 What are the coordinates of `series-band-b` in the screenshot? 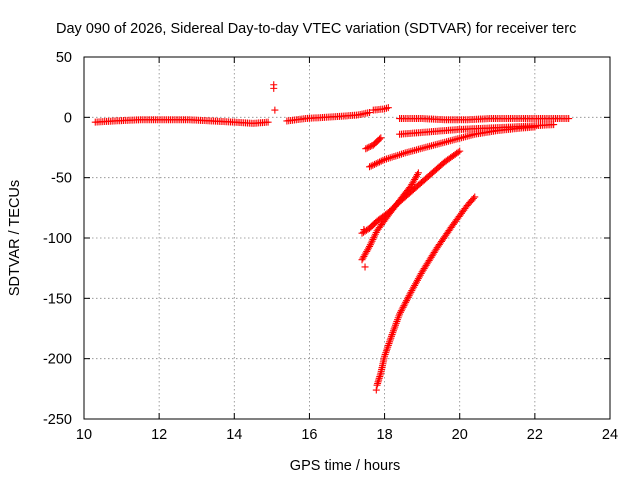 It's located at (328, 117).